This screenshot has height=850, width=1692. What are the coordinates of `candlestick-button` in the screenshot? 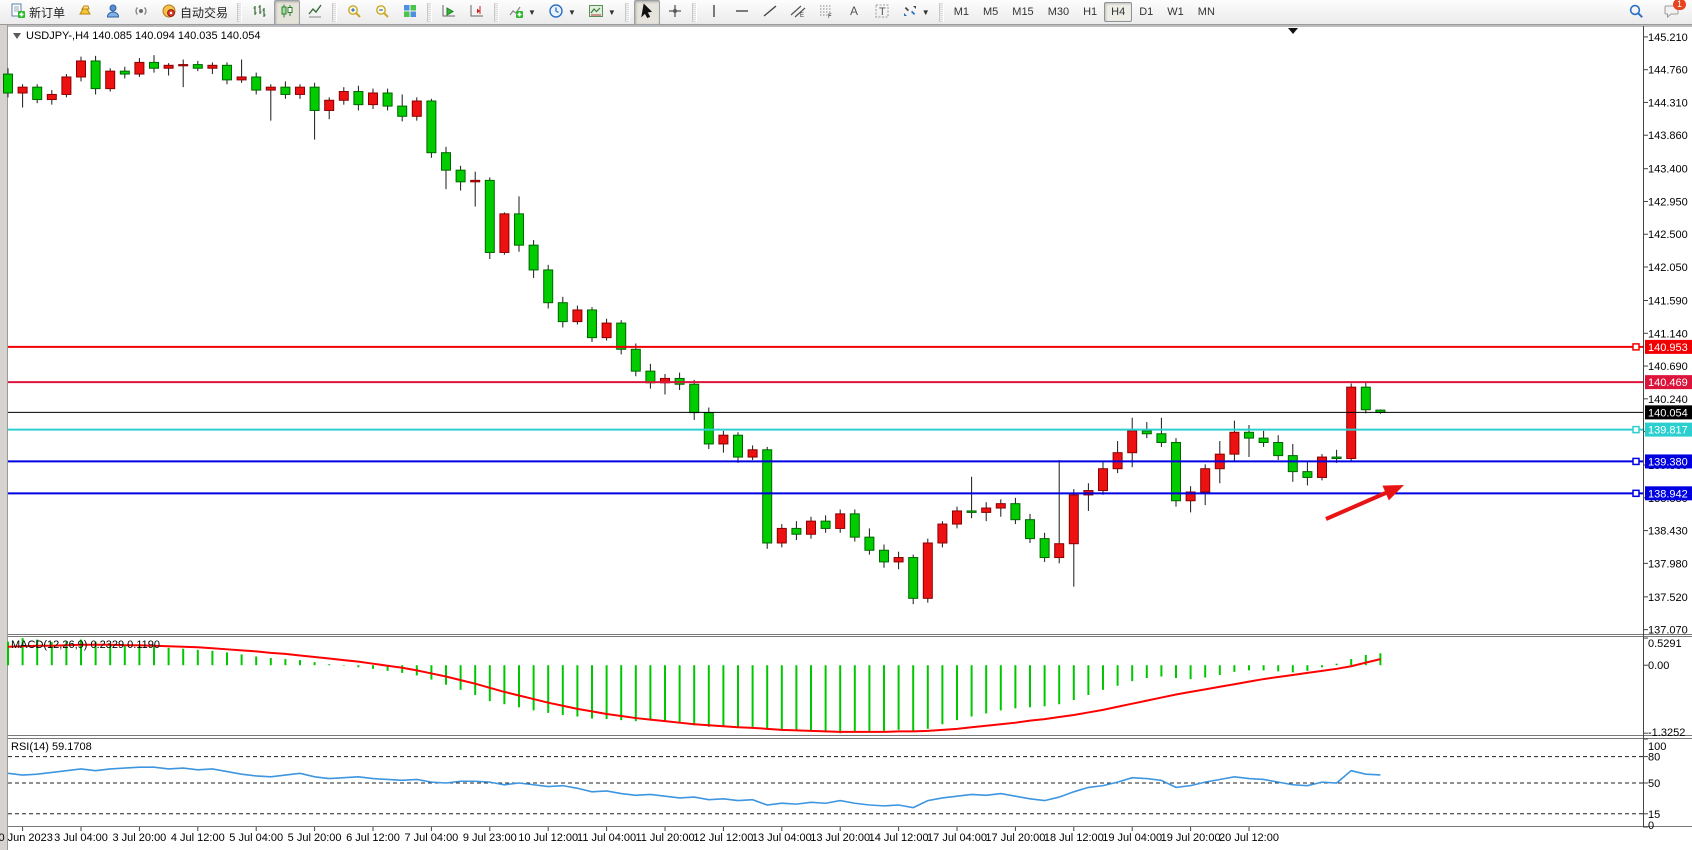 It's located at (287, 12).